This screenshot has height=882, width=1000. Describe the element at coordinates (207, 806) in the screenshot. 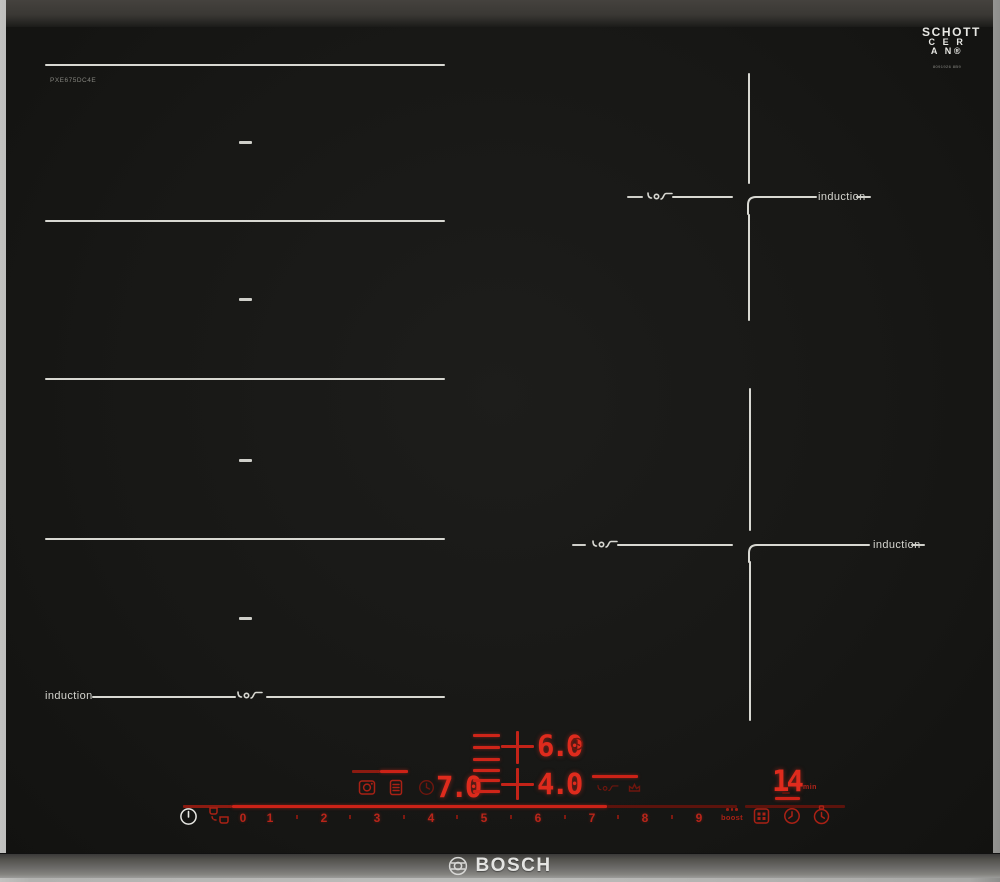

I see `slider-line-start` at that location.